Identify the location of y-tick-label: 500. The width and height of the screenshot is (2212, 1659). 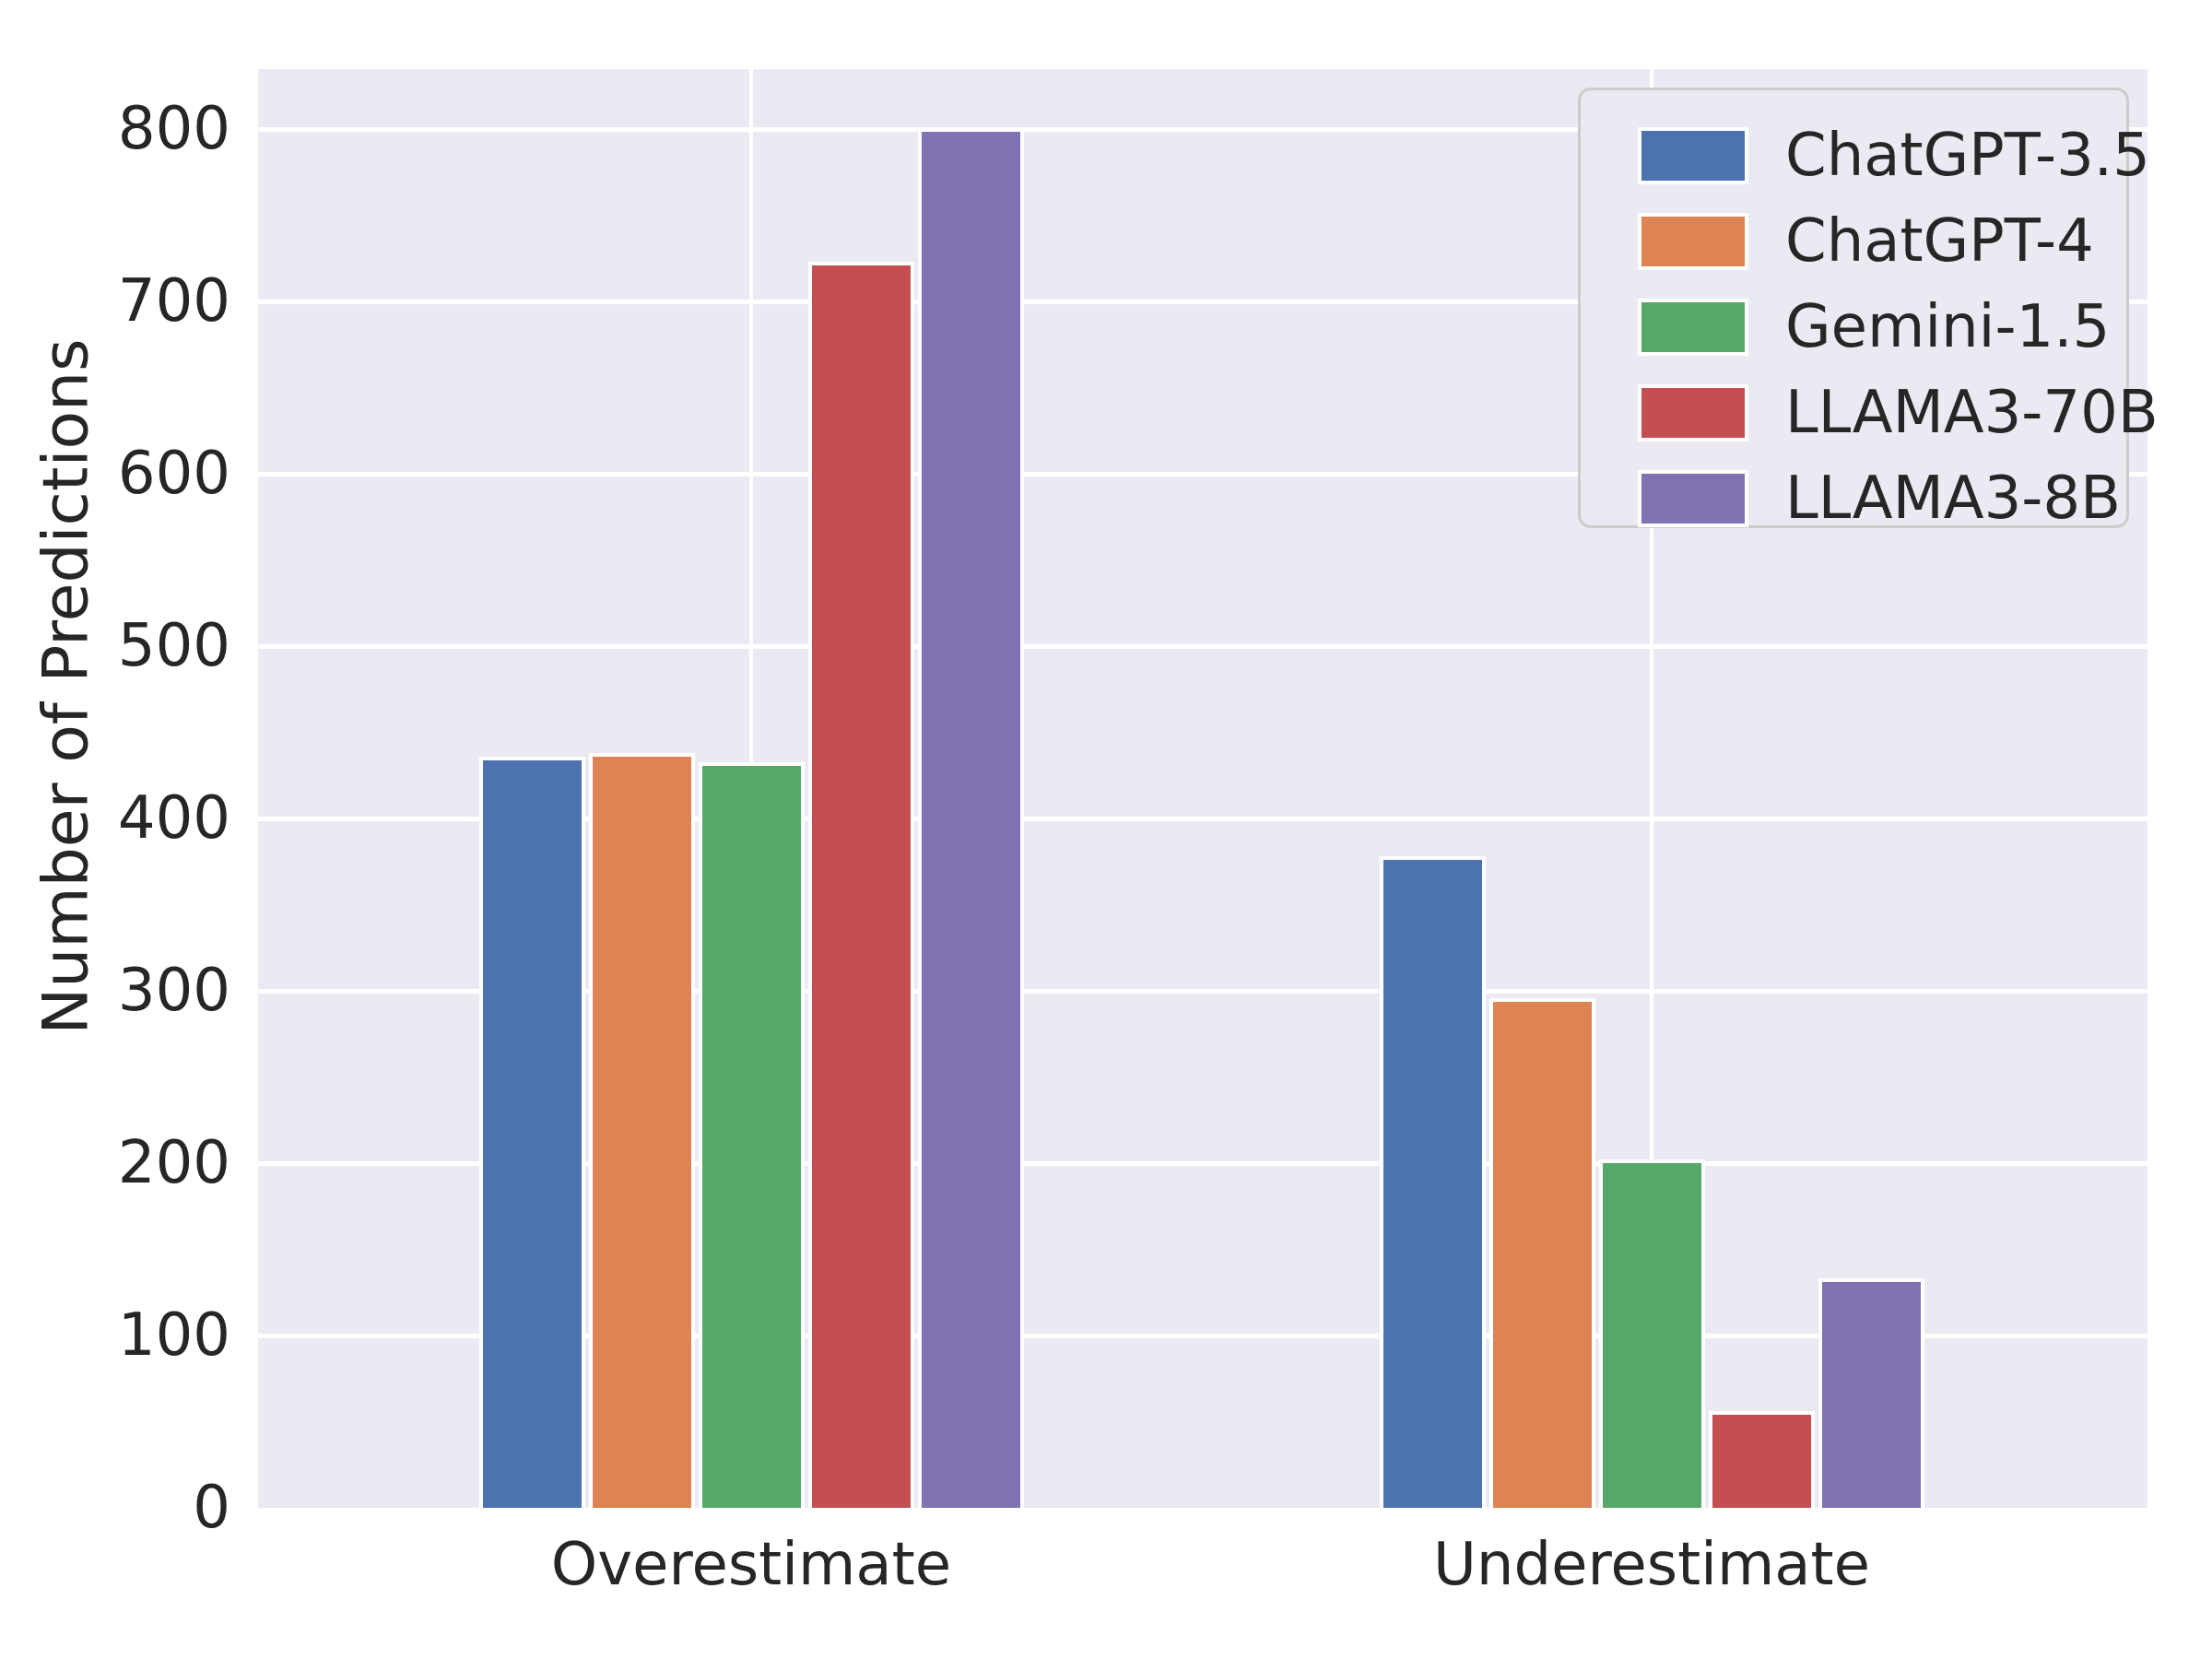
(173, 646).